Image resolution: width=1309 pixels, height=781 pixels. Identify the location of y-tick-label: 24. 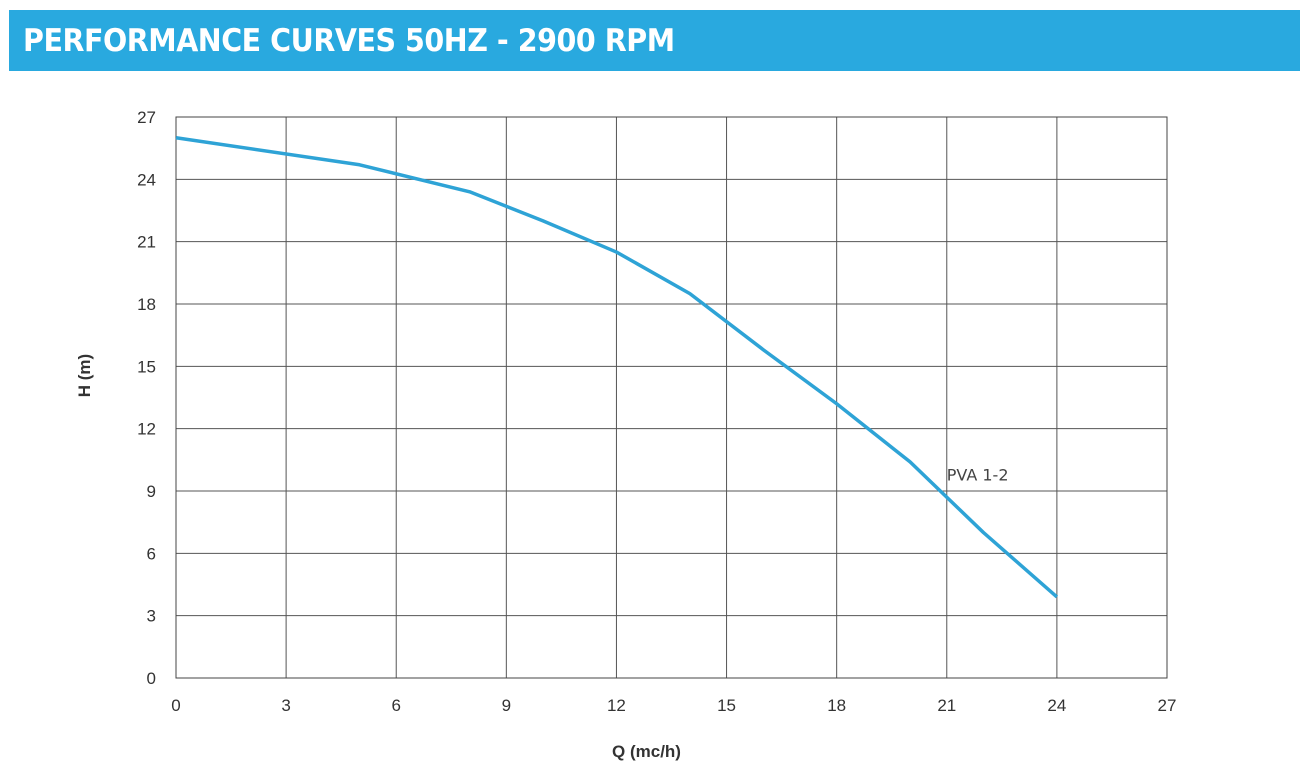
(146, 179).